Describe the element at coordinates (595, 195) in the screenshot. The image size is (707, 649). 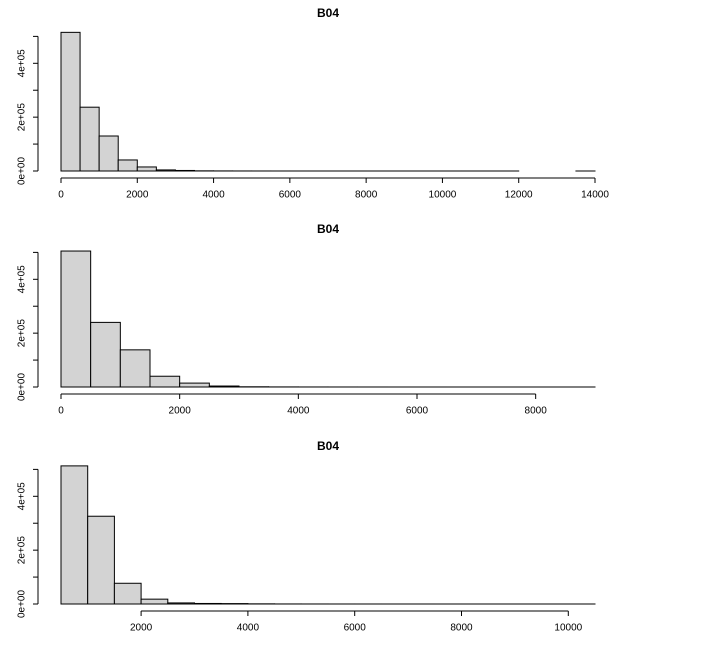
I see `x-tick-label: 14000` at that location.